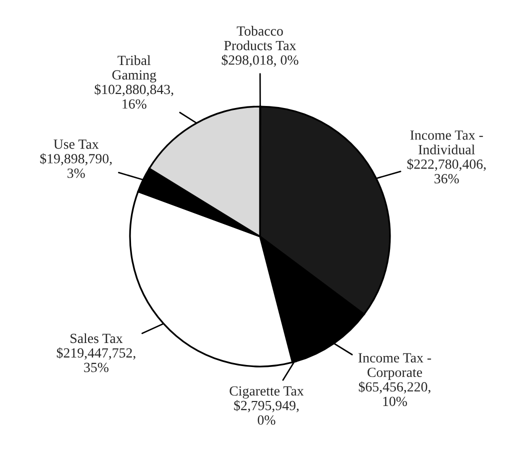  I want to click on data-label: $219,447,752, 35%, so click(96, 359).